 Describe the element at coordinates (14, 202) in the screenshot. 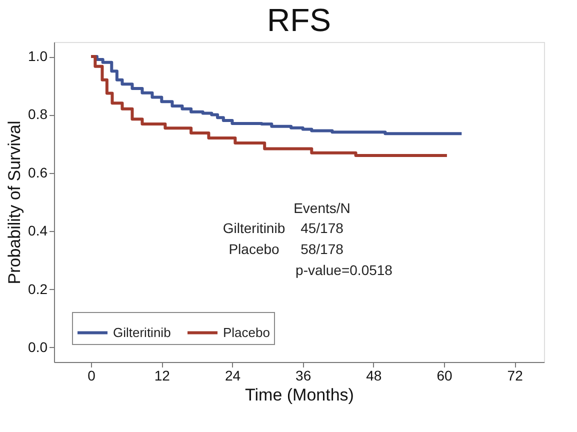

I see `y-axis-title: Probability of Survival` at that location.